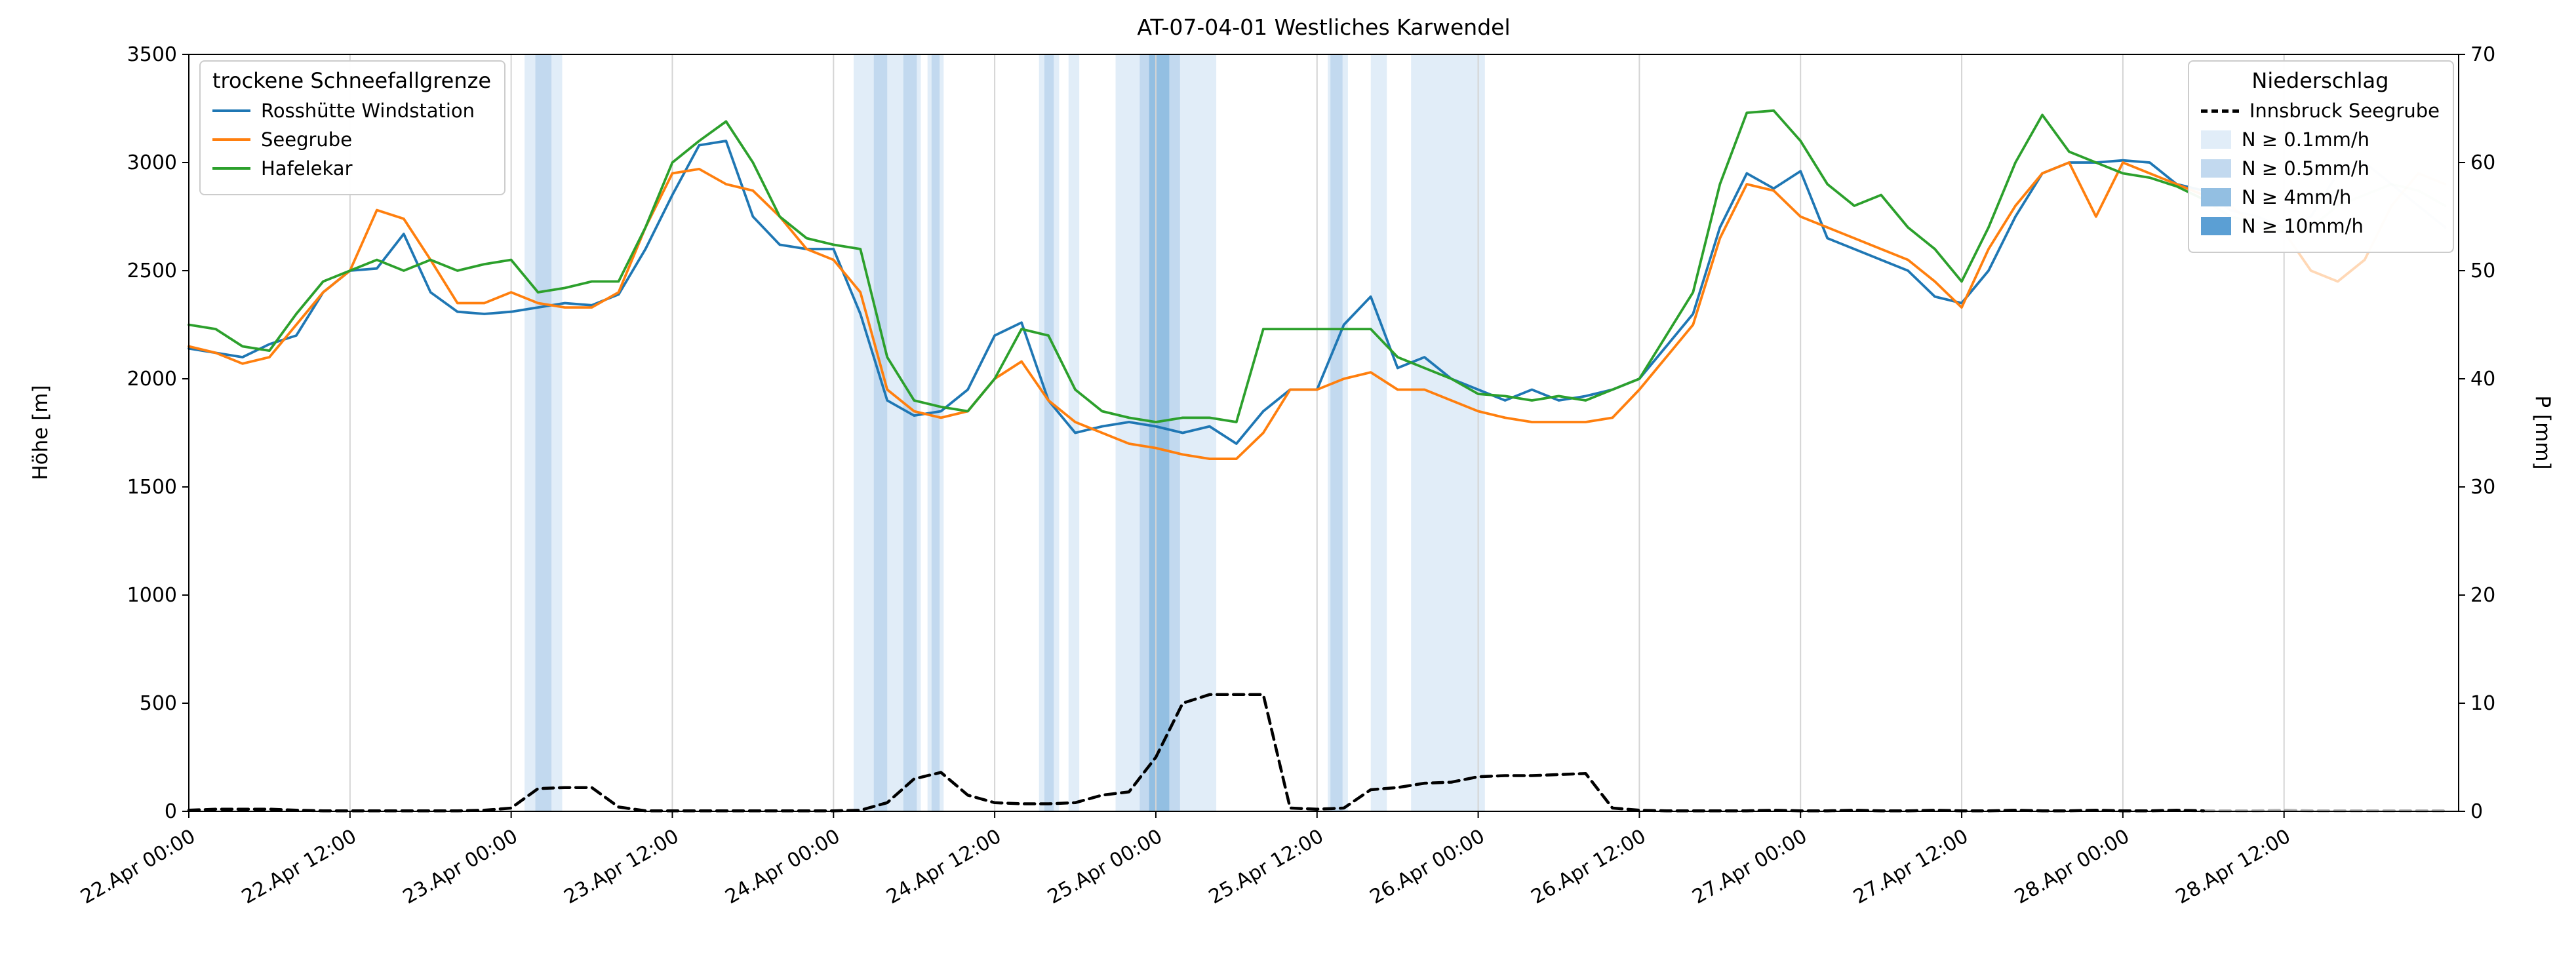 The height and width of the screenshot is (966, 2576). Describe the element at coordinates (1427, 867) in the screenshot. I see `x-tick-label: 26.Apr 00:00` at that location.